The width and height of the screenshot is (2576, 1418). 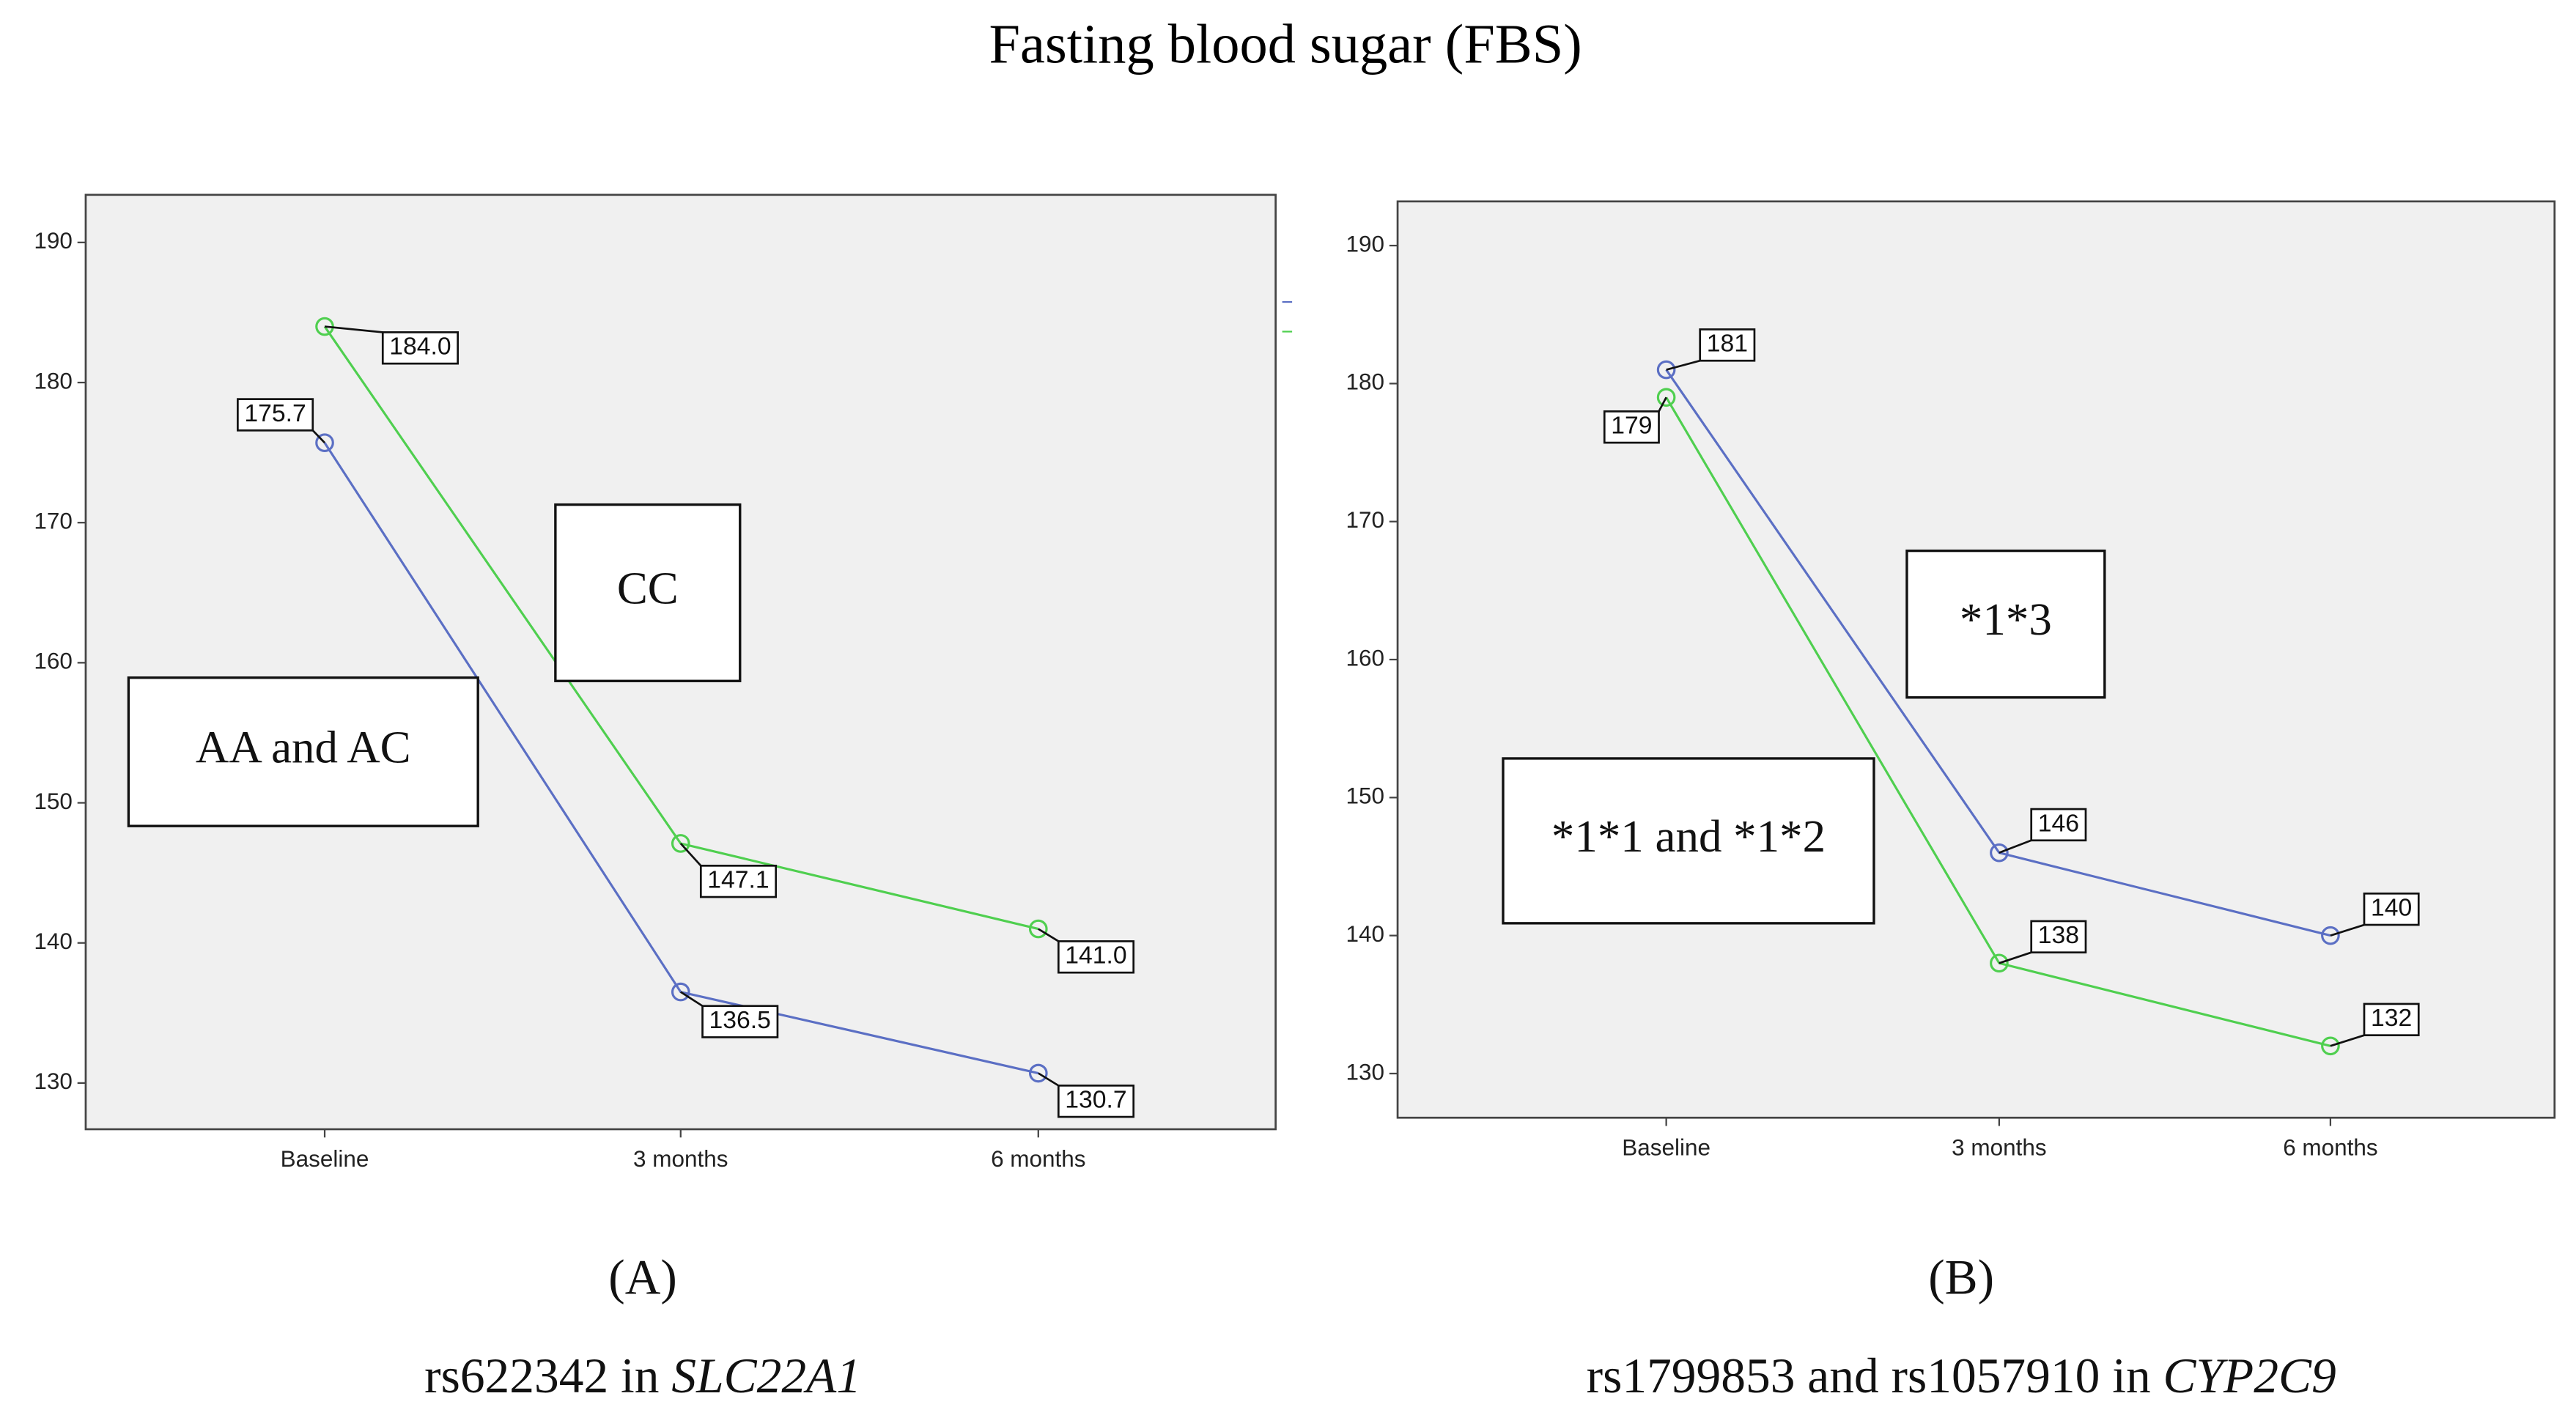 I want to click on caption-gene: SLC22A1, so click(x=766, y=1376).